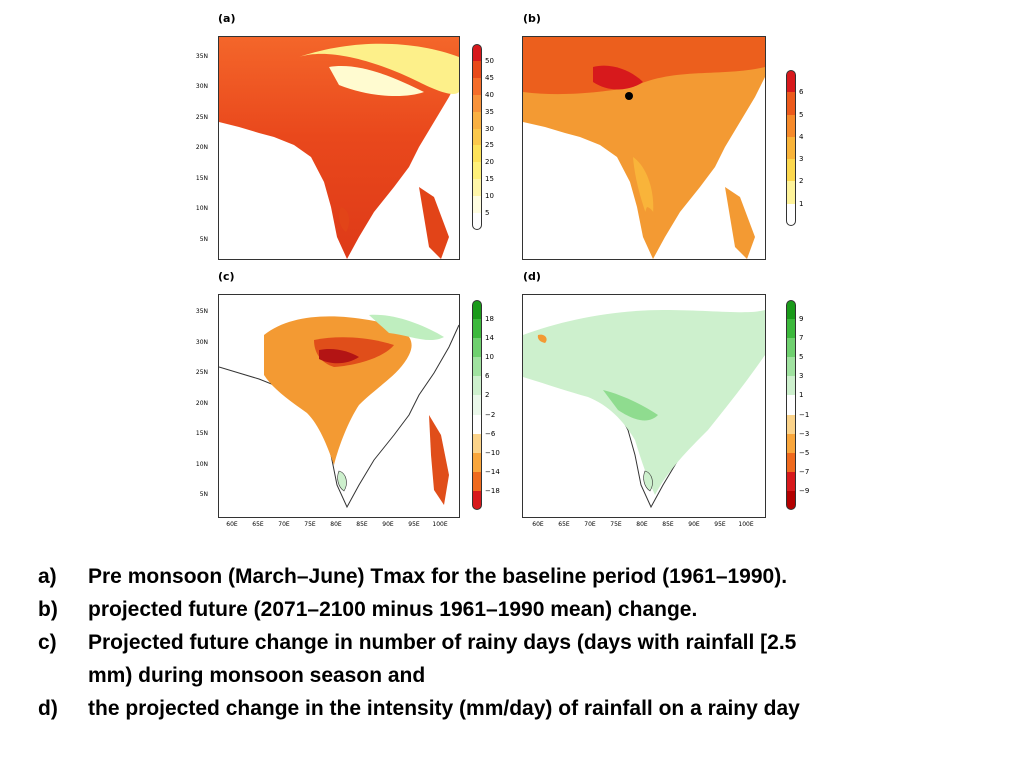  Describe the element at coordinates (339, 406) in the screenshot. I see `map-area-c` at that location.